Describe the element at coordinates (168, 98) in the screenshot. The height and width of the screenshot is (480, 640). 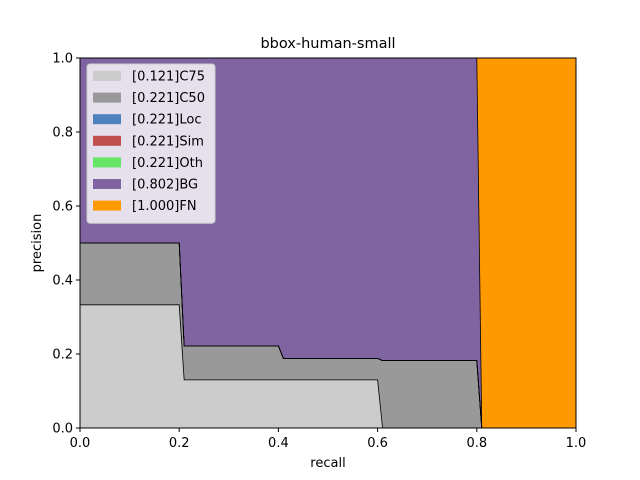
I see `legend-label: [0.221]C50` at that location.